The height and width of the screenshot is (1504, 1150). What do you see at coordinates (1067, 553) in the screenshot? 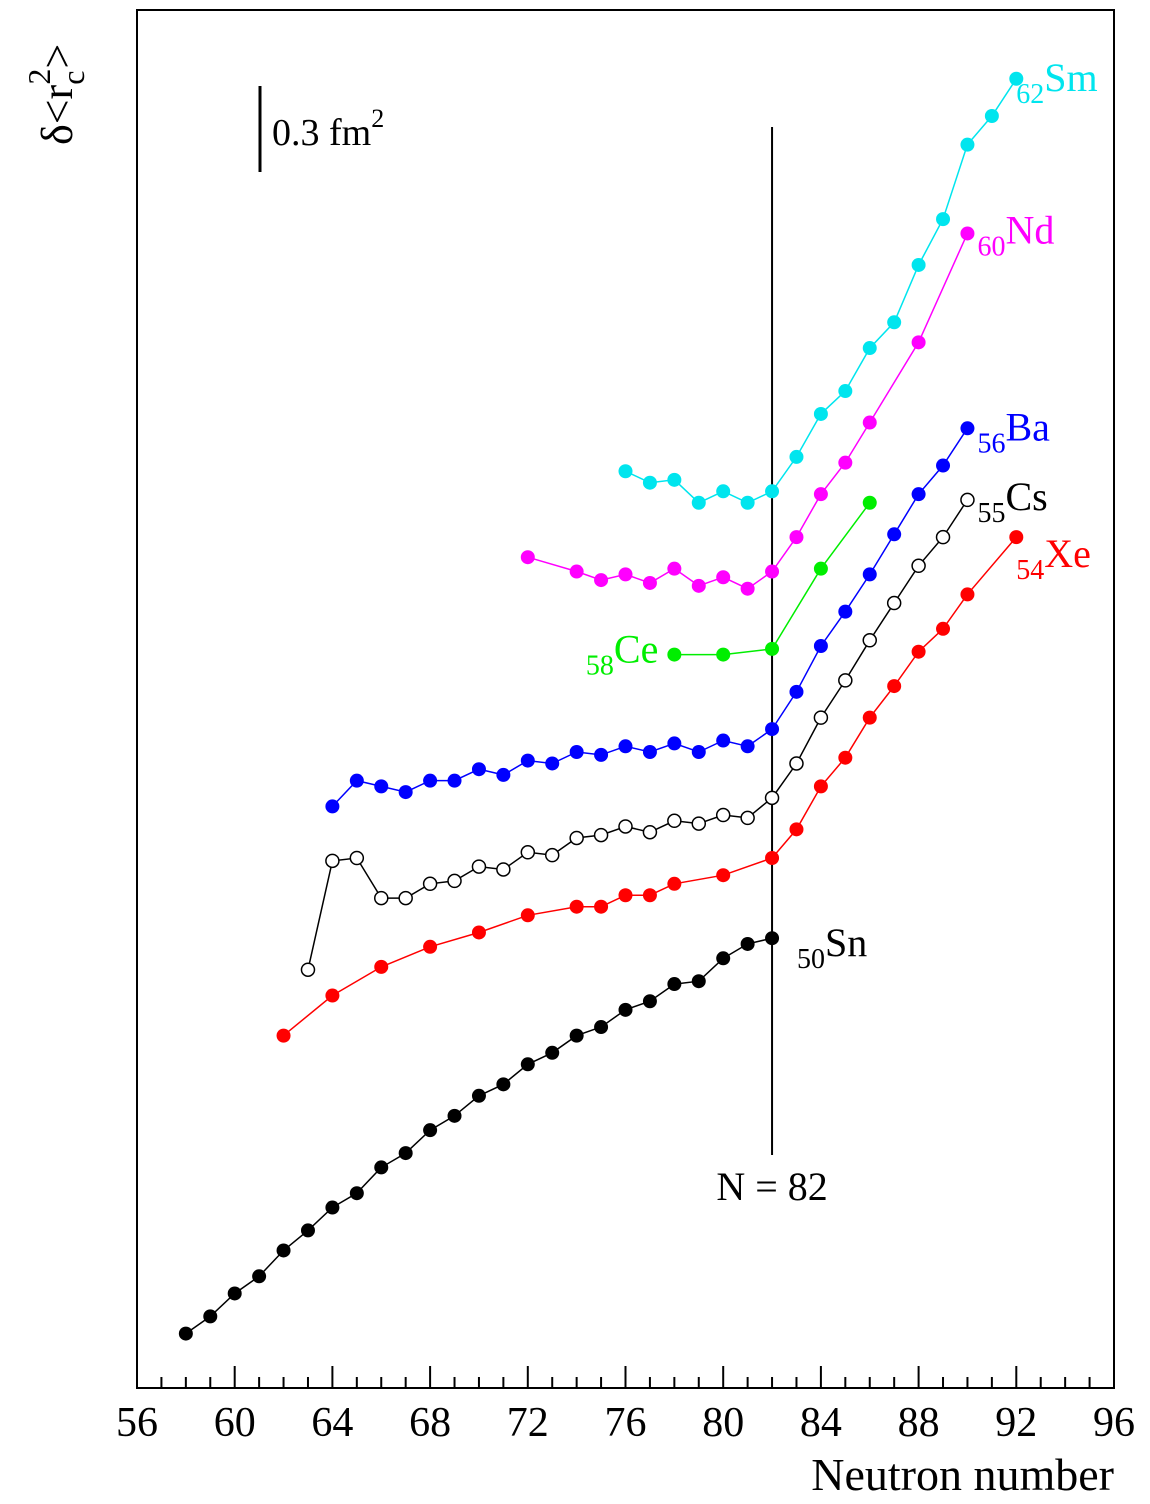
I see `series-label-name: Xe` at bounding box center [1067, 553].